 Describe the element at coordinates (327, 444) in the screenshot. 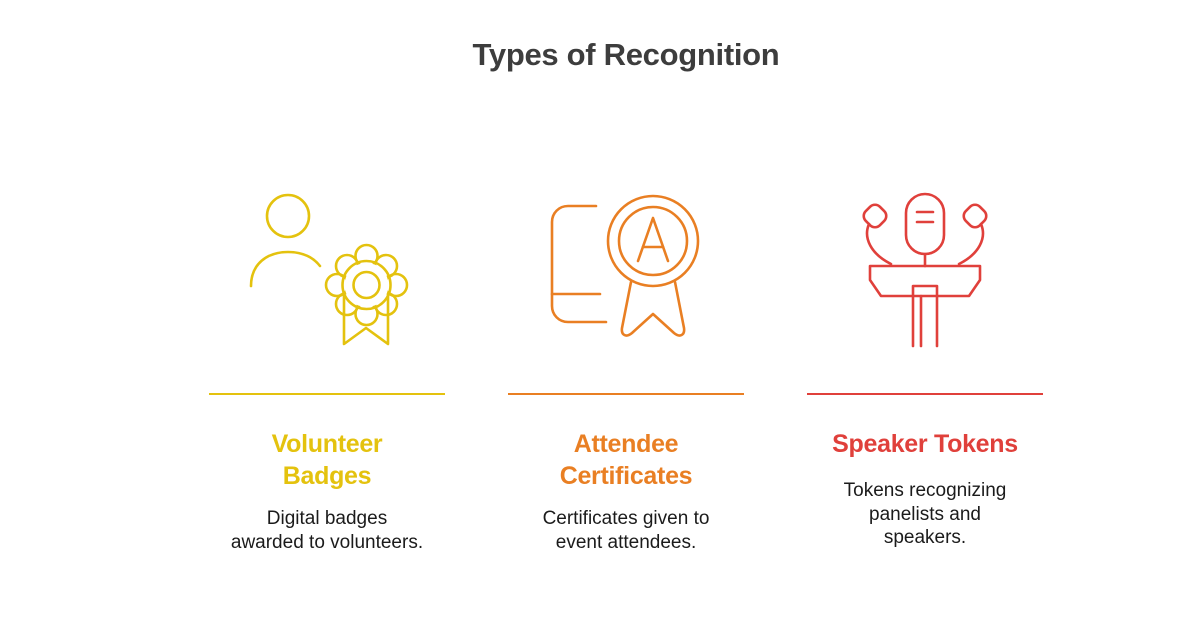

I see `card-heading-line: Volunteer` at that location.